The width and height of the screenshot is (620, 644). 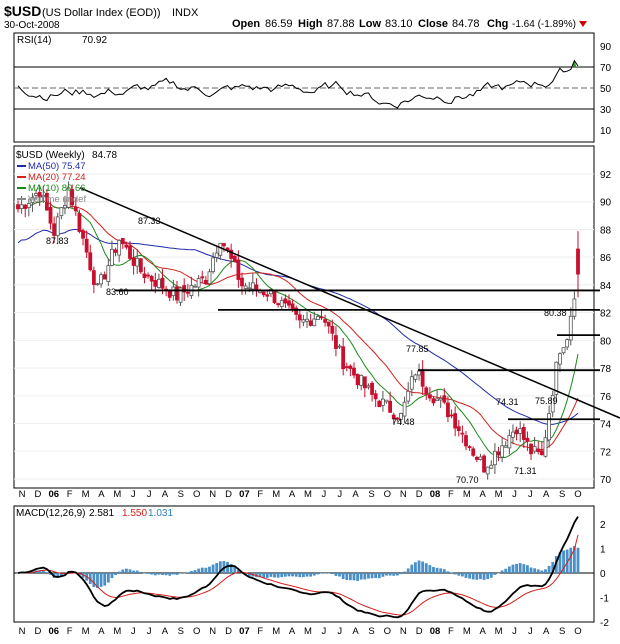 What do you see at coordinates (185, 13) in the screenshot?
I see `exchange-label: INDX` at bounding box center [185, 13].